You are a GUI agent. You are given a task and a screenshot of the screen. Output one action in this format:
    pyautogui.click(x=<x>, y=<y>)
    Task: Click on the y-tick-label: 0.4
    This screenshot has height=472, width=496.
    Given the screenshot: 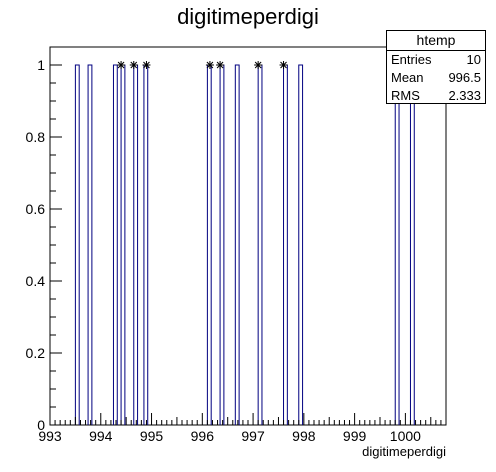 What is the action you would take?
    pyautogui.click(x=36, y=281)
    